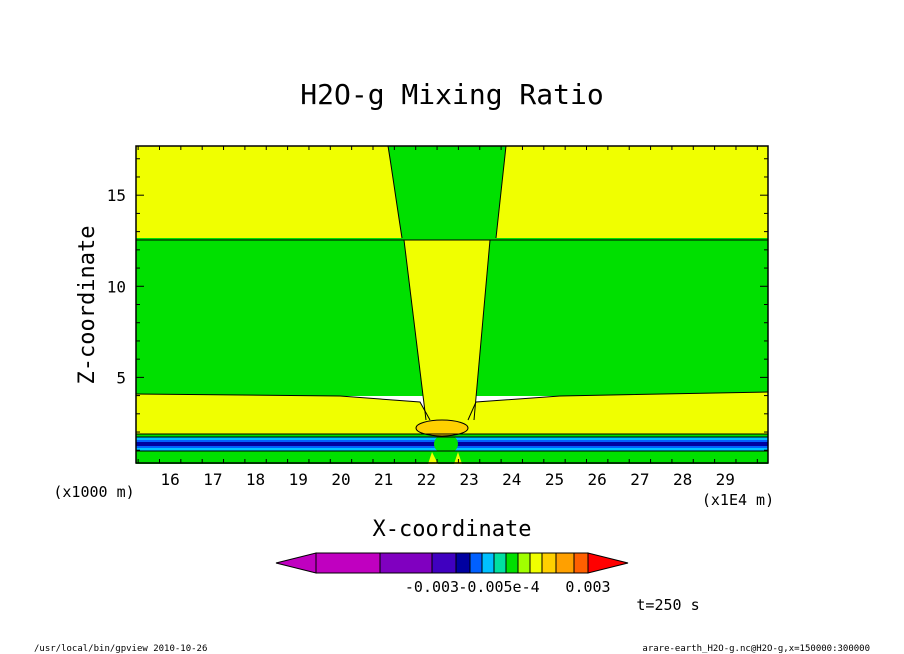 The image size is (904, 654). Describe the element at coordinates (597, 479) in the screenshot. I see `x-tick-label: 26` at that location.